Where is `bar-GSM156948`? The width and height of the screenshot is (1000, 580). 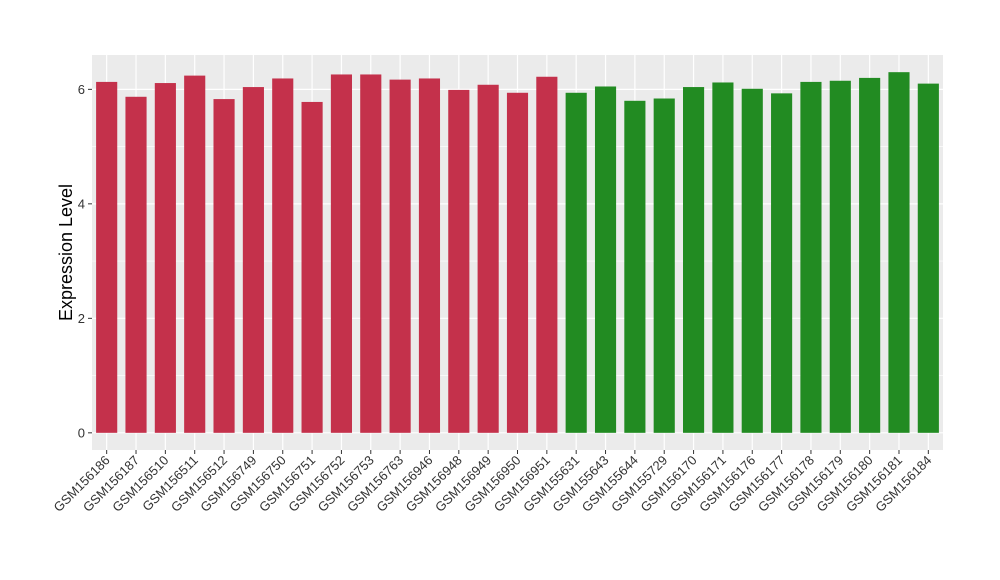
bar-GSM156948 is located at coordinates (459, 261).